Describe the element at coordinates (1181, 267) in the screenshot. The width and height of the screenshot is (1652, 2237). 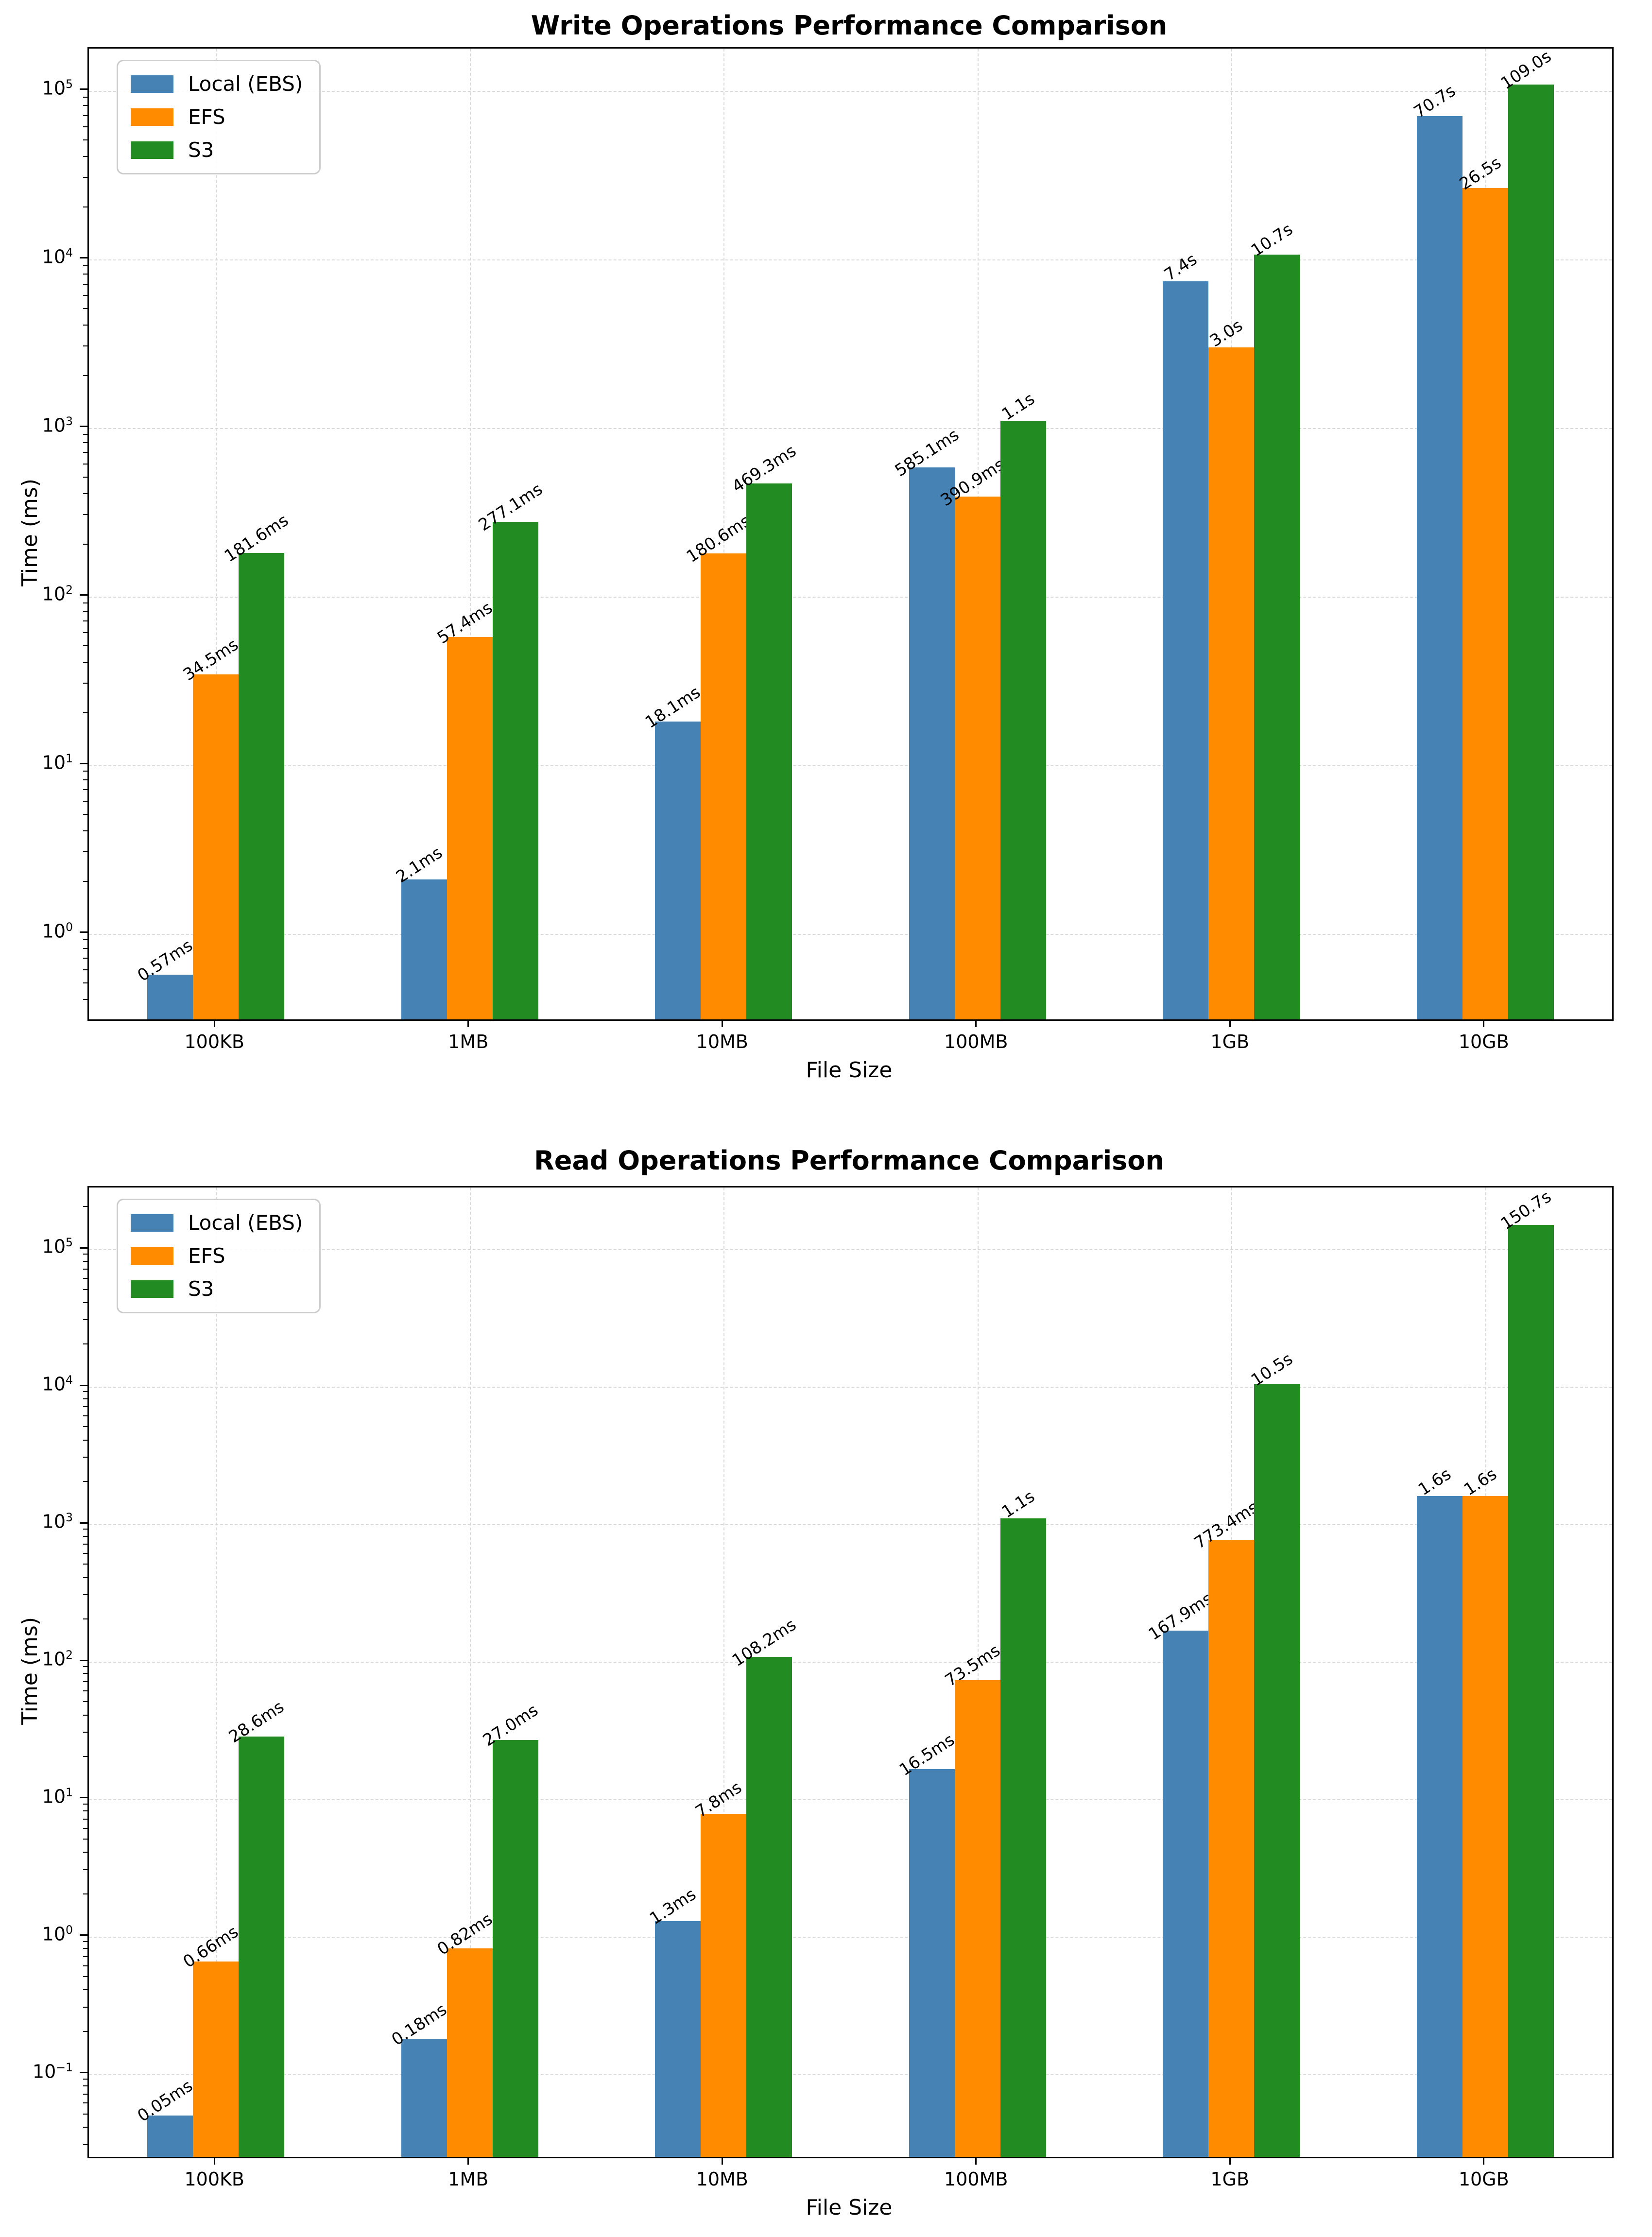
I see `bar-value-label: 7.4s` at that location.